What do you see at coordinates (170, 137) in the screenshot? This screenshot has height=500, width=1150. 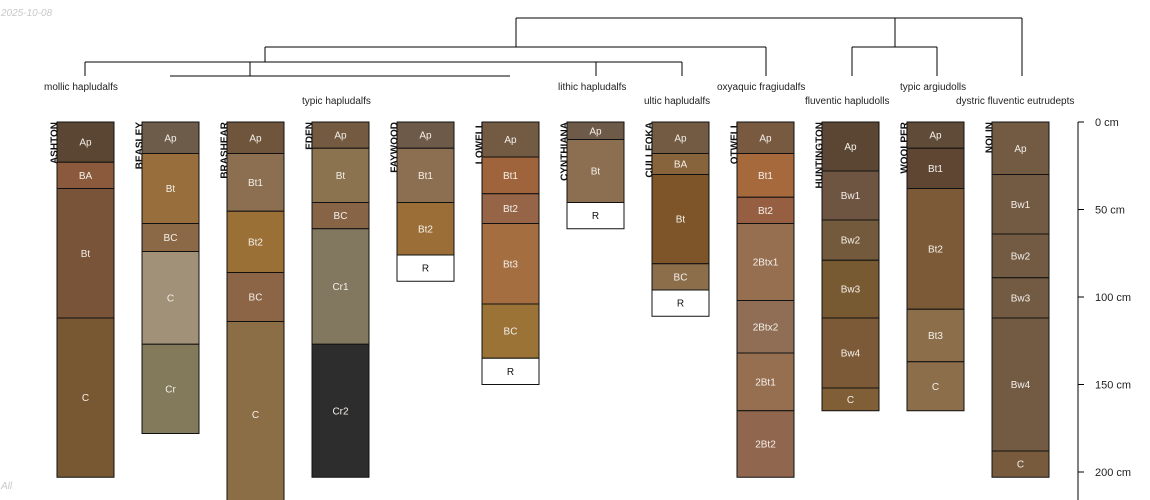 I see `horizon-beasley-ap` at bounding box center [170, 137].